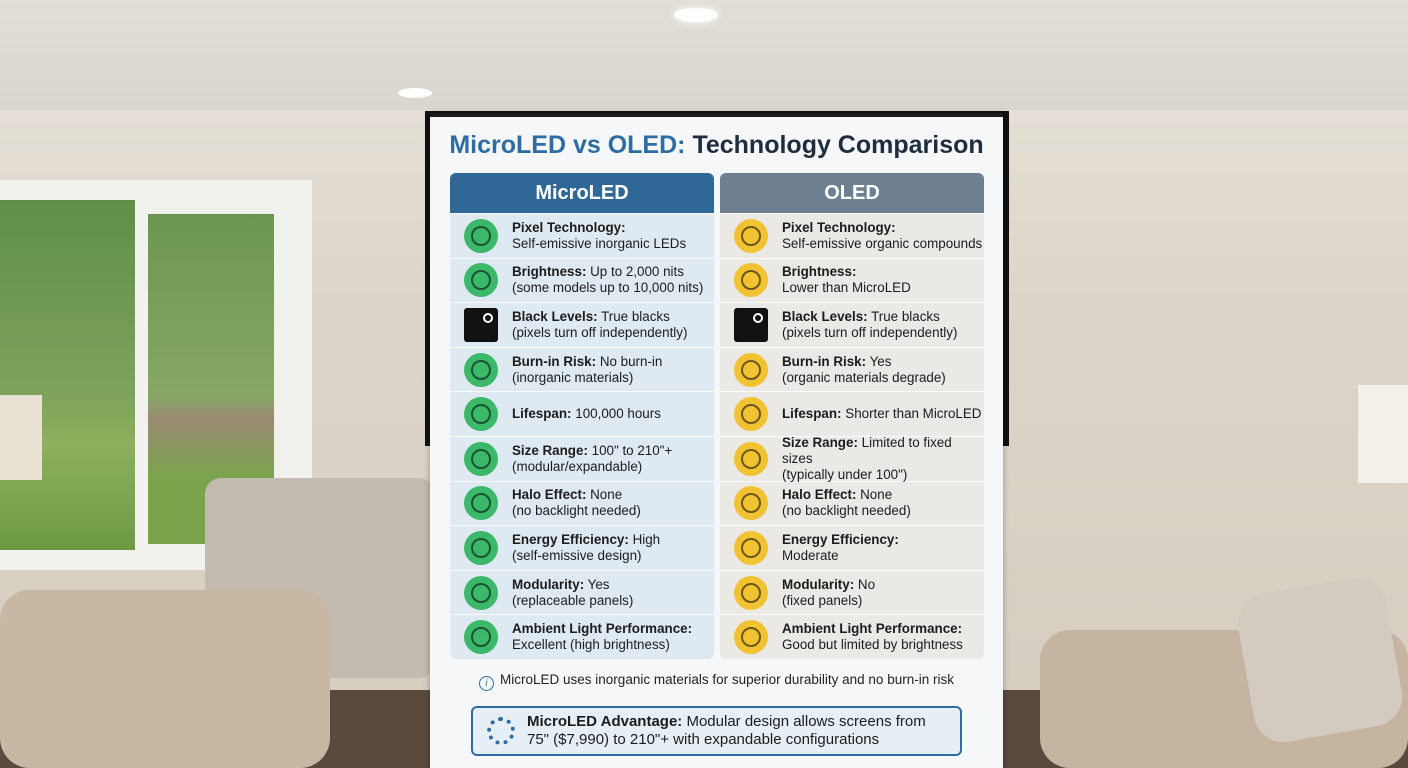 This screenshot has height=768, width=1408. Describe the element at coordinates (577, 466) in the screenshot. I see `row-detail: (modular/expandable)` at that location.